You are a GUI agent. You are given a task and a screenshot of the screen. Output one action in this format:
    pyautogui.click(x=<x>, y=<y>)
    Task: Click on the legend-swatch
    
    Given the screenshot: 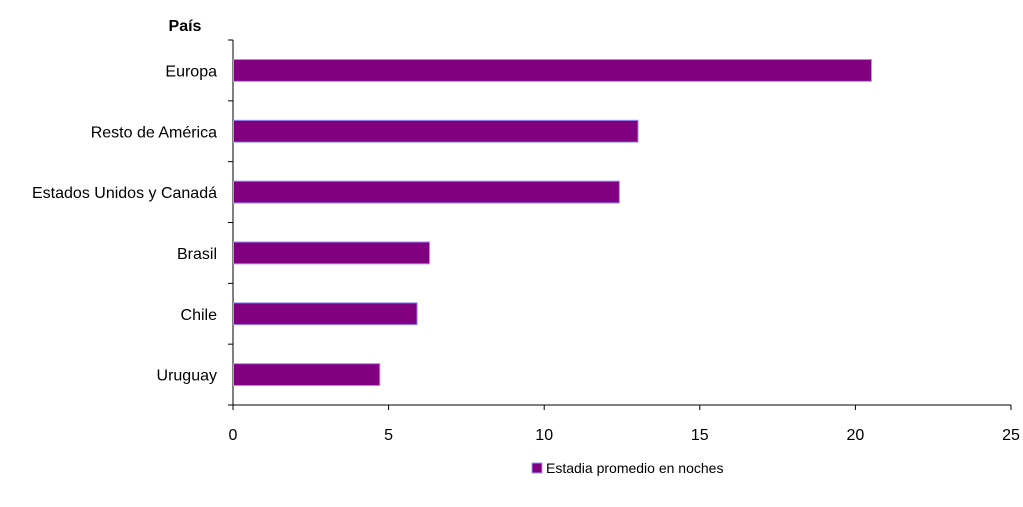 What is the action you would take?
    pyautogui.click(x=537, y=468)
    